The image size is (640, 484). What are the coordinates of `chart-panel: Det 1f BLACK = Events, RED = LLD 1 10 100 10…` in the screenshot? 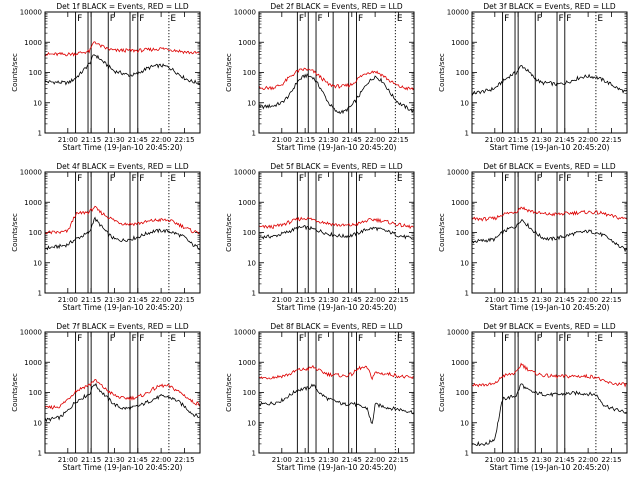 It's located at (106, 77).